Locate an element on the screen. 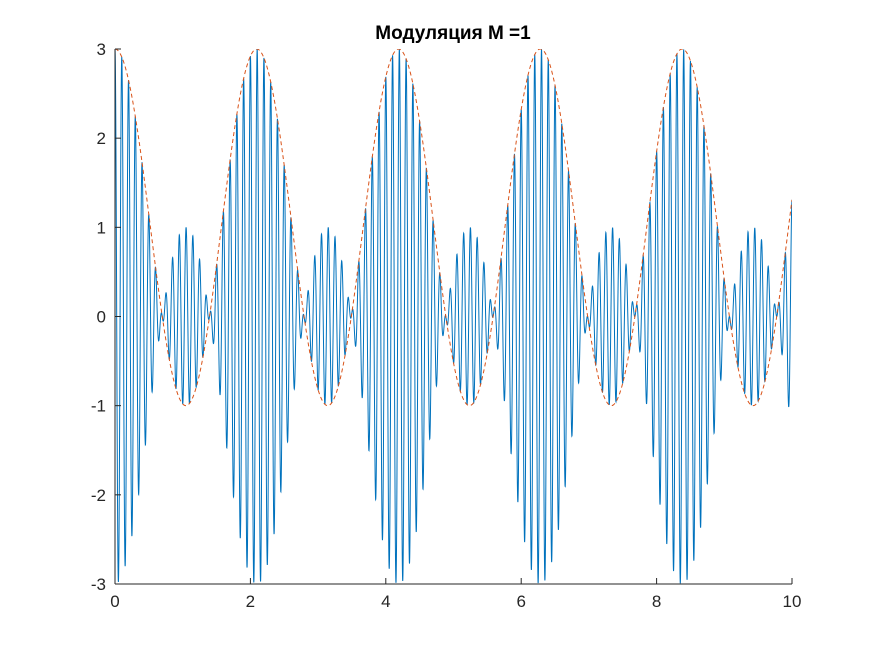 The width and height of the screenshot is (875, 656). x-tick-label: 0 is located at coordinates (114, 601).